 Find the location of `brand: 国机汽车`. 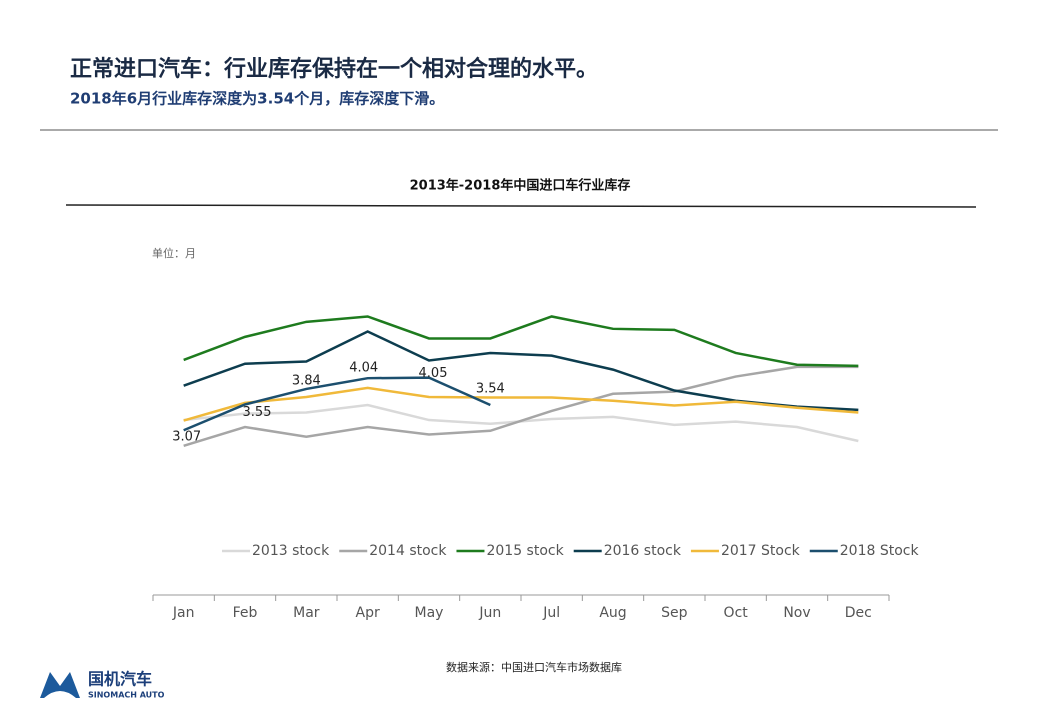

brand: 国机汽车 is located at coordinates (120, 679).